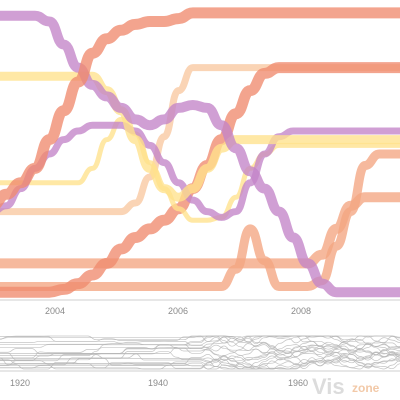 The height and width of the screenshot is (400, 400). What do you see at coordinates (20, 383) in the screenshot?
I see `overview-x-tick-label: 1920` at bounding box center [20, 383].